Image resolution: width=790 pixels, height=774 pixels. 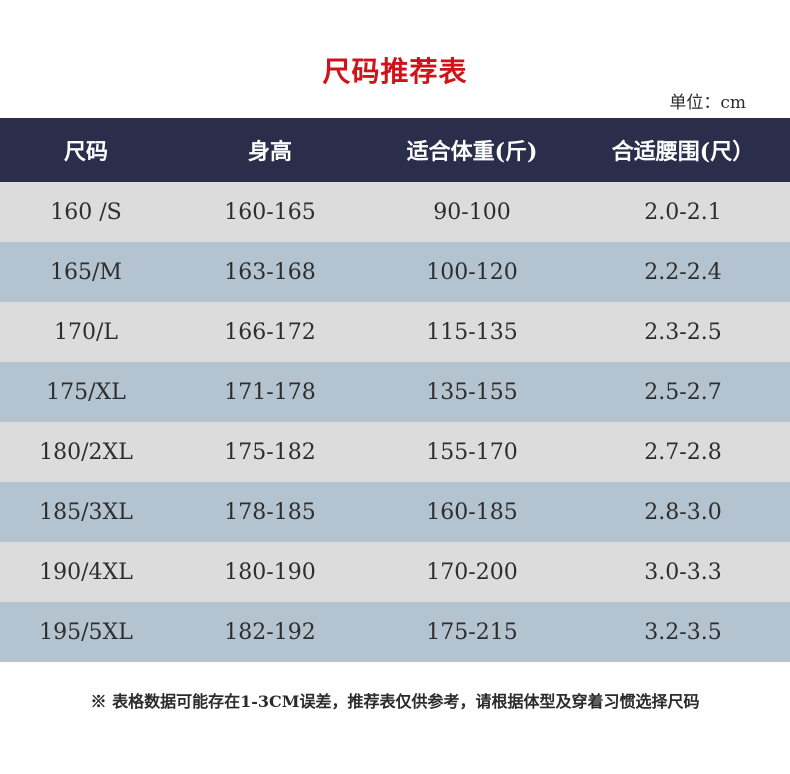 I want to click on table-row: 160 /S 160-165 90-100 2.0-2.1, so click(x=395, y=212).